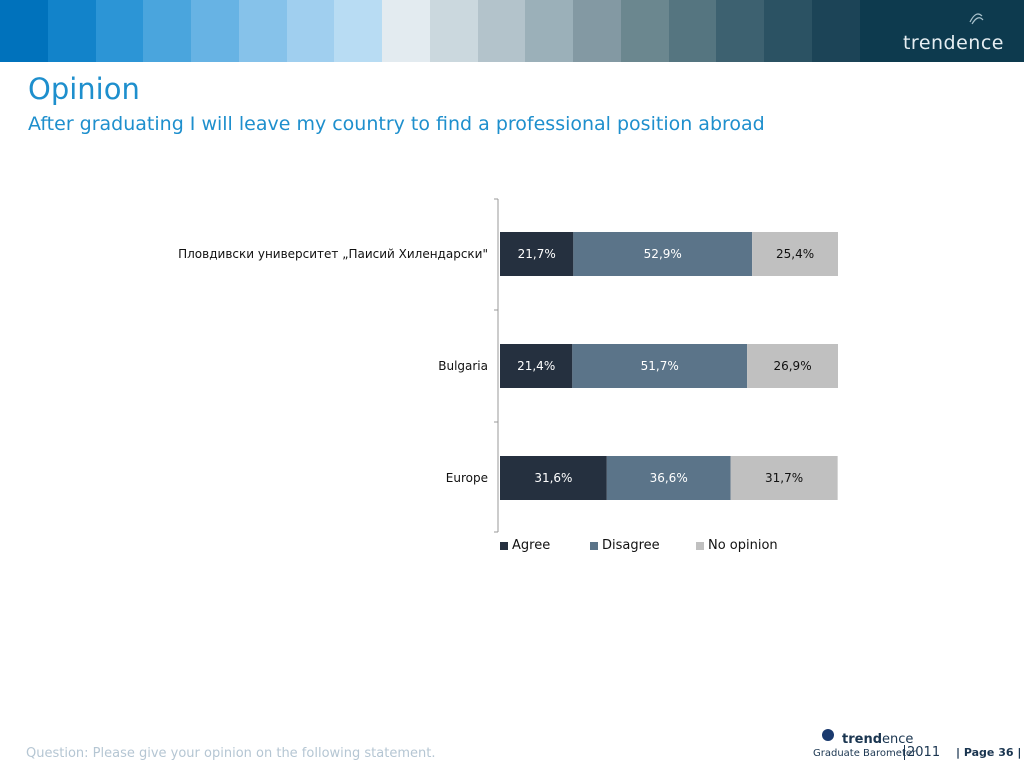 This screenshot has height=768, width=1024. I want to click on chart-legend: Agree Disagree No opinion, so click(670, 547).